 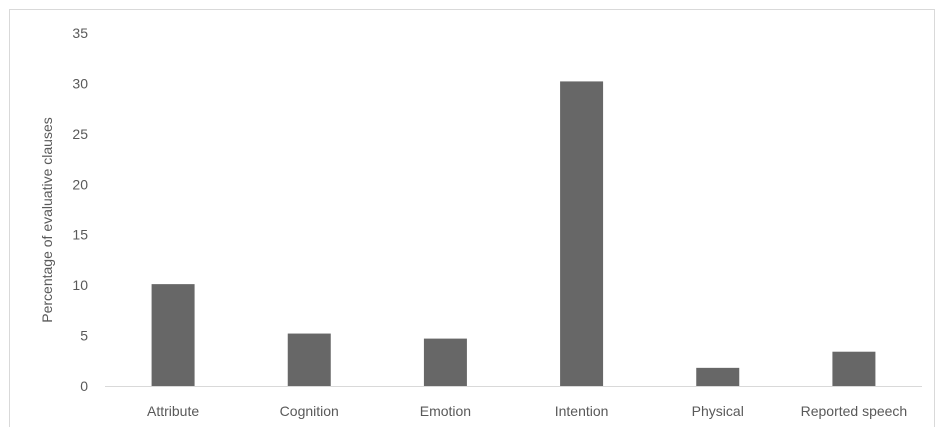 What do you see at coordinates (854, 411) in the screenshot?
I see `x-tick-label: Reported speech` at bounding box center [854, 411].